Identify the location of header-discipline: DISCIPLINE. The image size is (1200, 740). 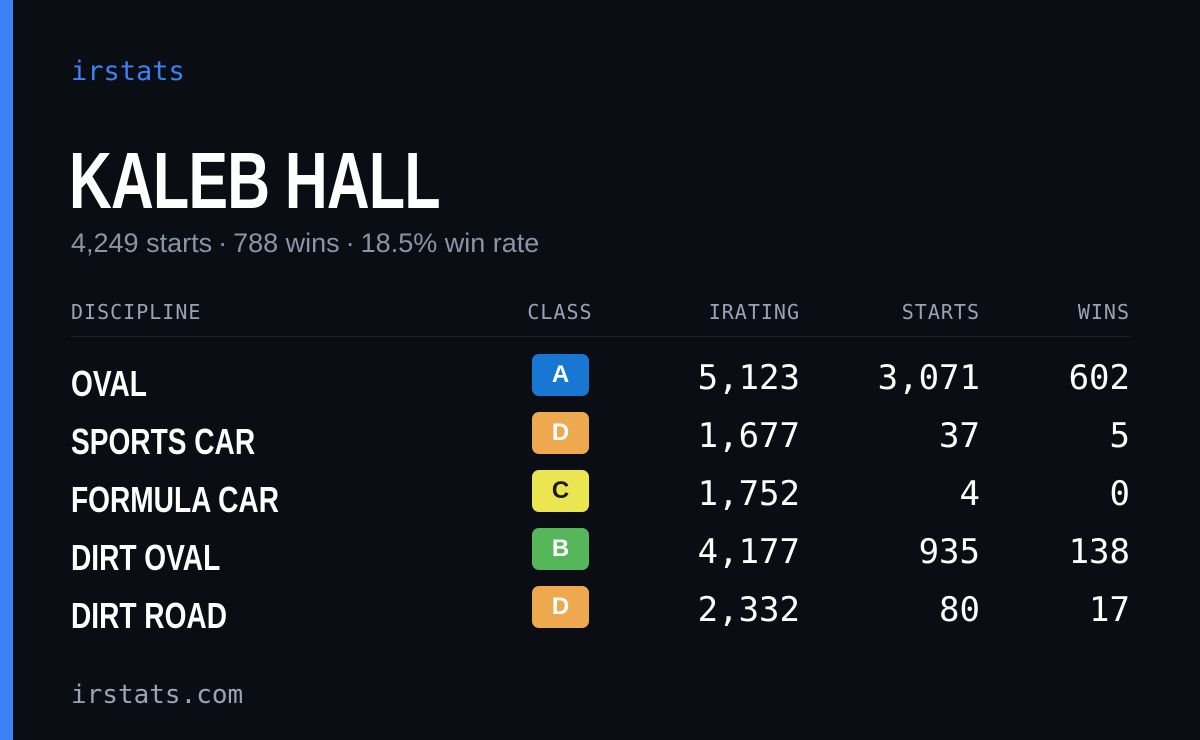
(136, 312).